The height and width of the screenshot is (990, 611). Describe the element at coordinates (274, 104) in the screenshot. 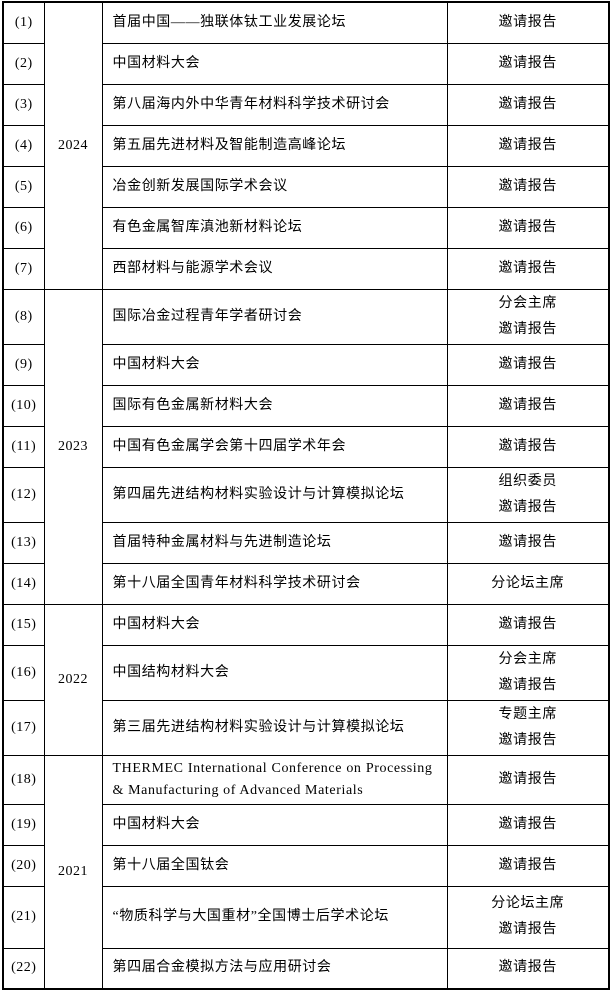

I see `conference-name: 第八届海内外中华青年材料科学技术研讨会` at that location.